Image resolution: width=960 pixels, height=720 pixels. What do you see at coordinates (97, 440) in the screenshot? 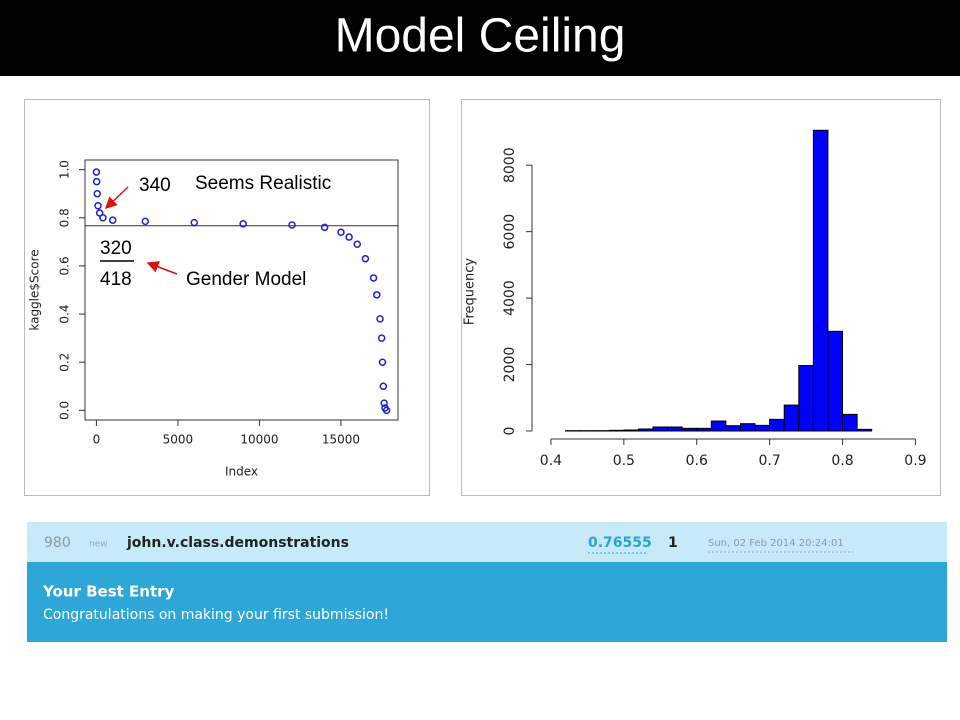
I see `x-tick-label: 0` at bounding box center [97, 440].